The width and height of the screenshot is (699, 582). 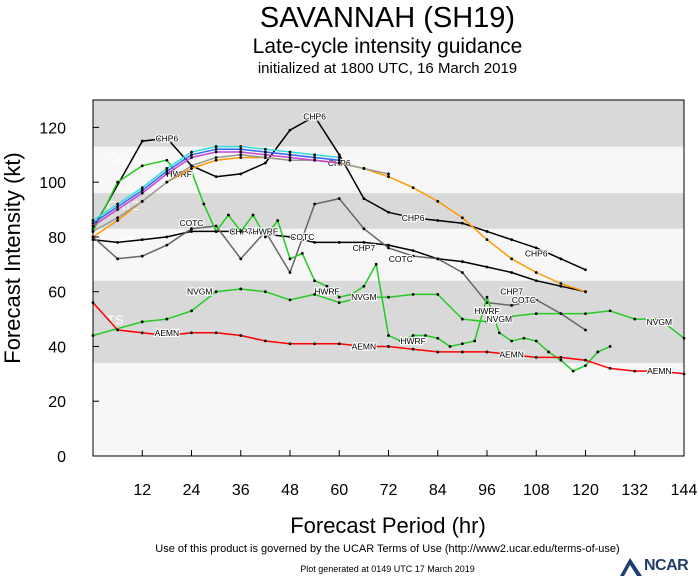 What do you see at coordinates (634, 490) in the screenshot?
I see `x-tick-label: 132` at bounding box center [634, 490].